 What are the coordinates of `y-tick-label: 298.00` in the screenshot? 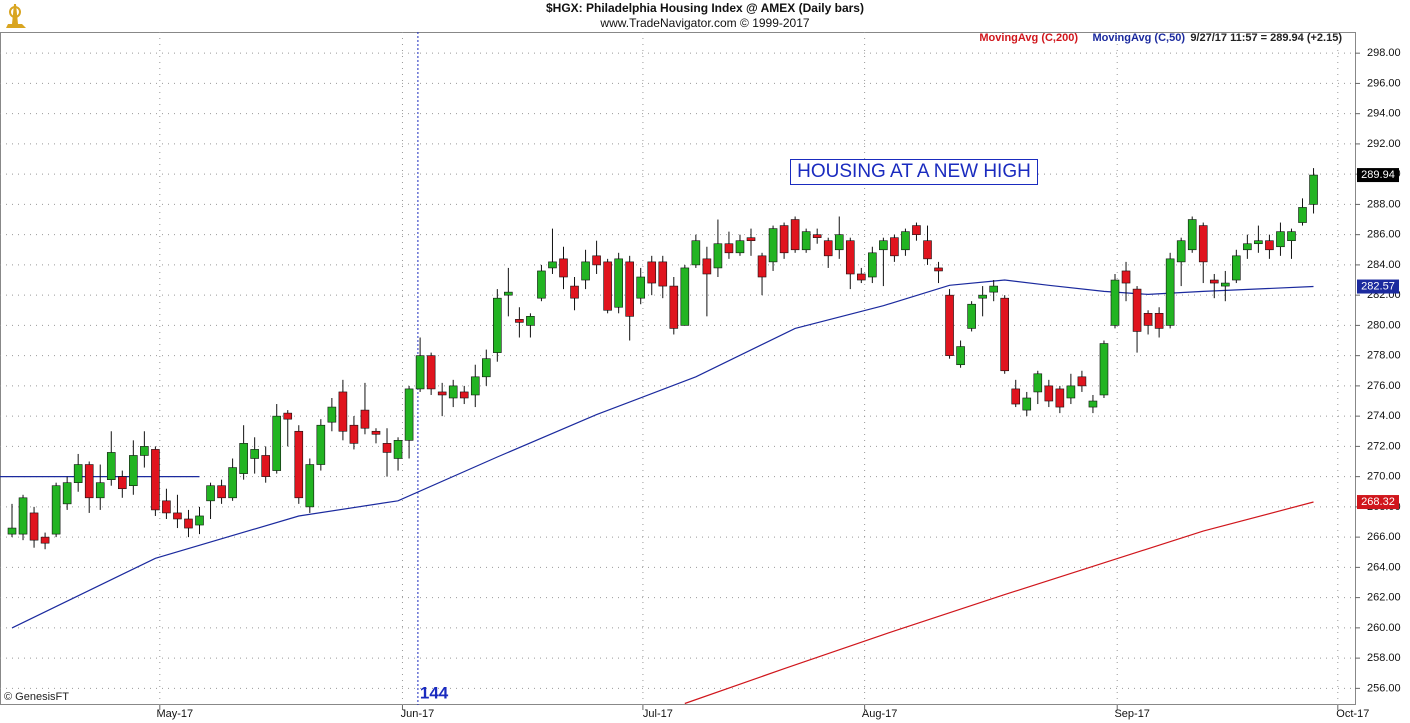 It's located at (1384, 53).